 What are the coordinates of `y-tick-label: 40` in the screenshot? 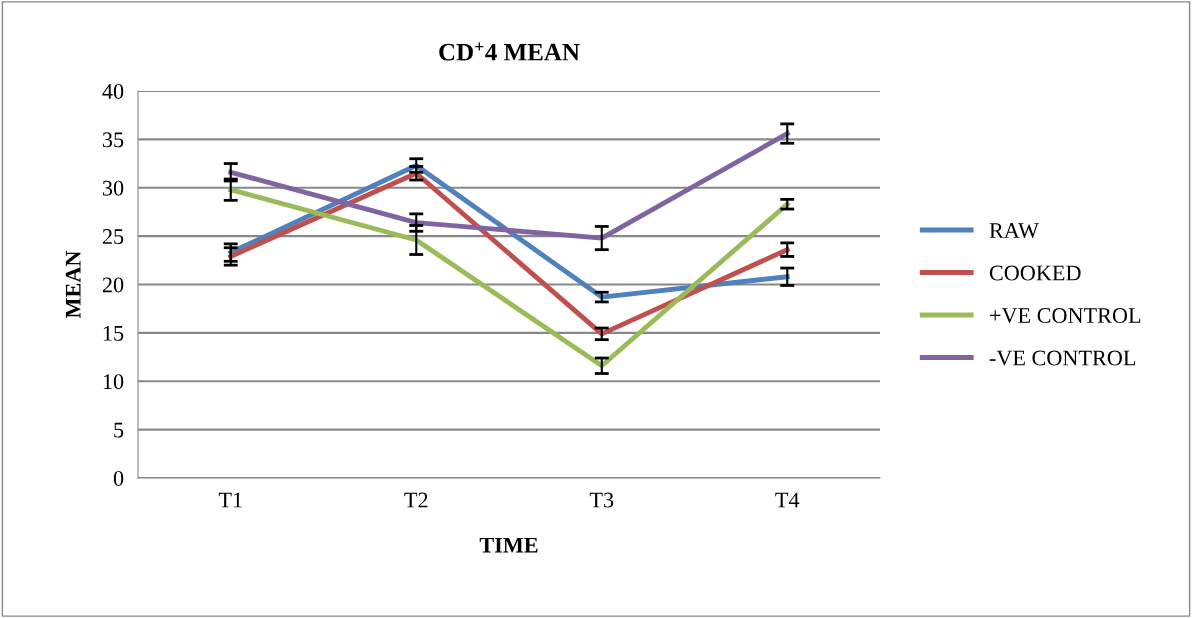 It's located at (113, 91).